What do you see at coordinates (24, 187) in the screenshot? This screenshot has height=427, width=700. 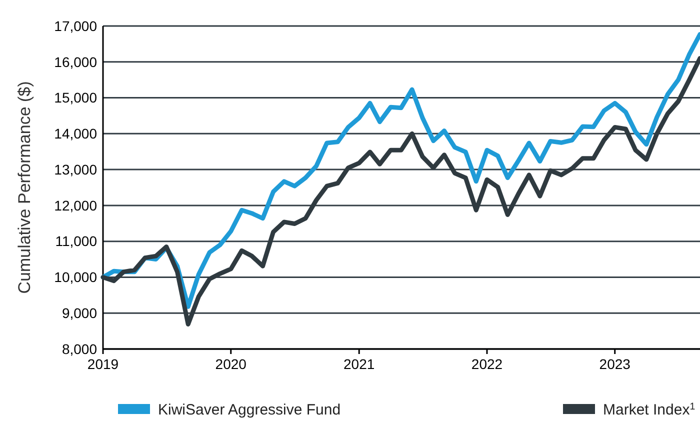 I see `y-axis-title: Cumulative Performance ($)` at bounding box center [24, 187].